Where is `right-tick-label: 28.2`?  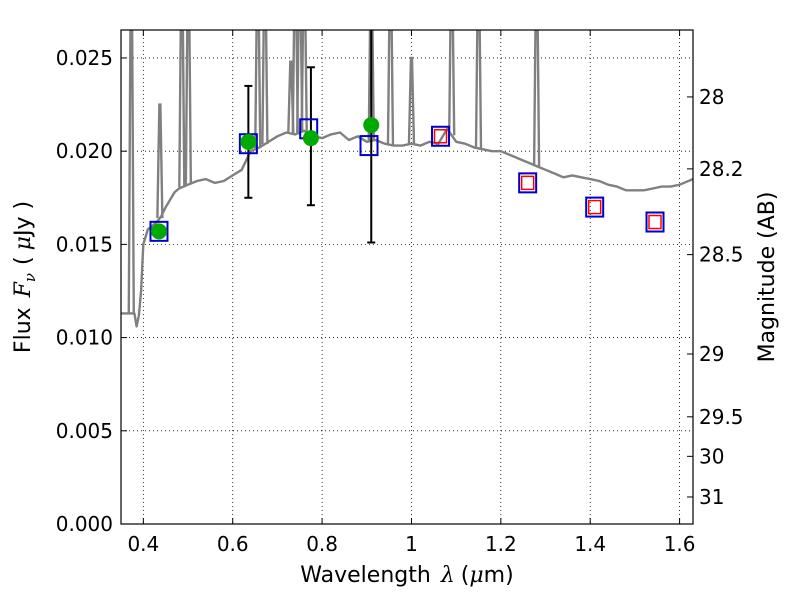
right-tick-label: 28.2 is located at coordinates (721, 169).